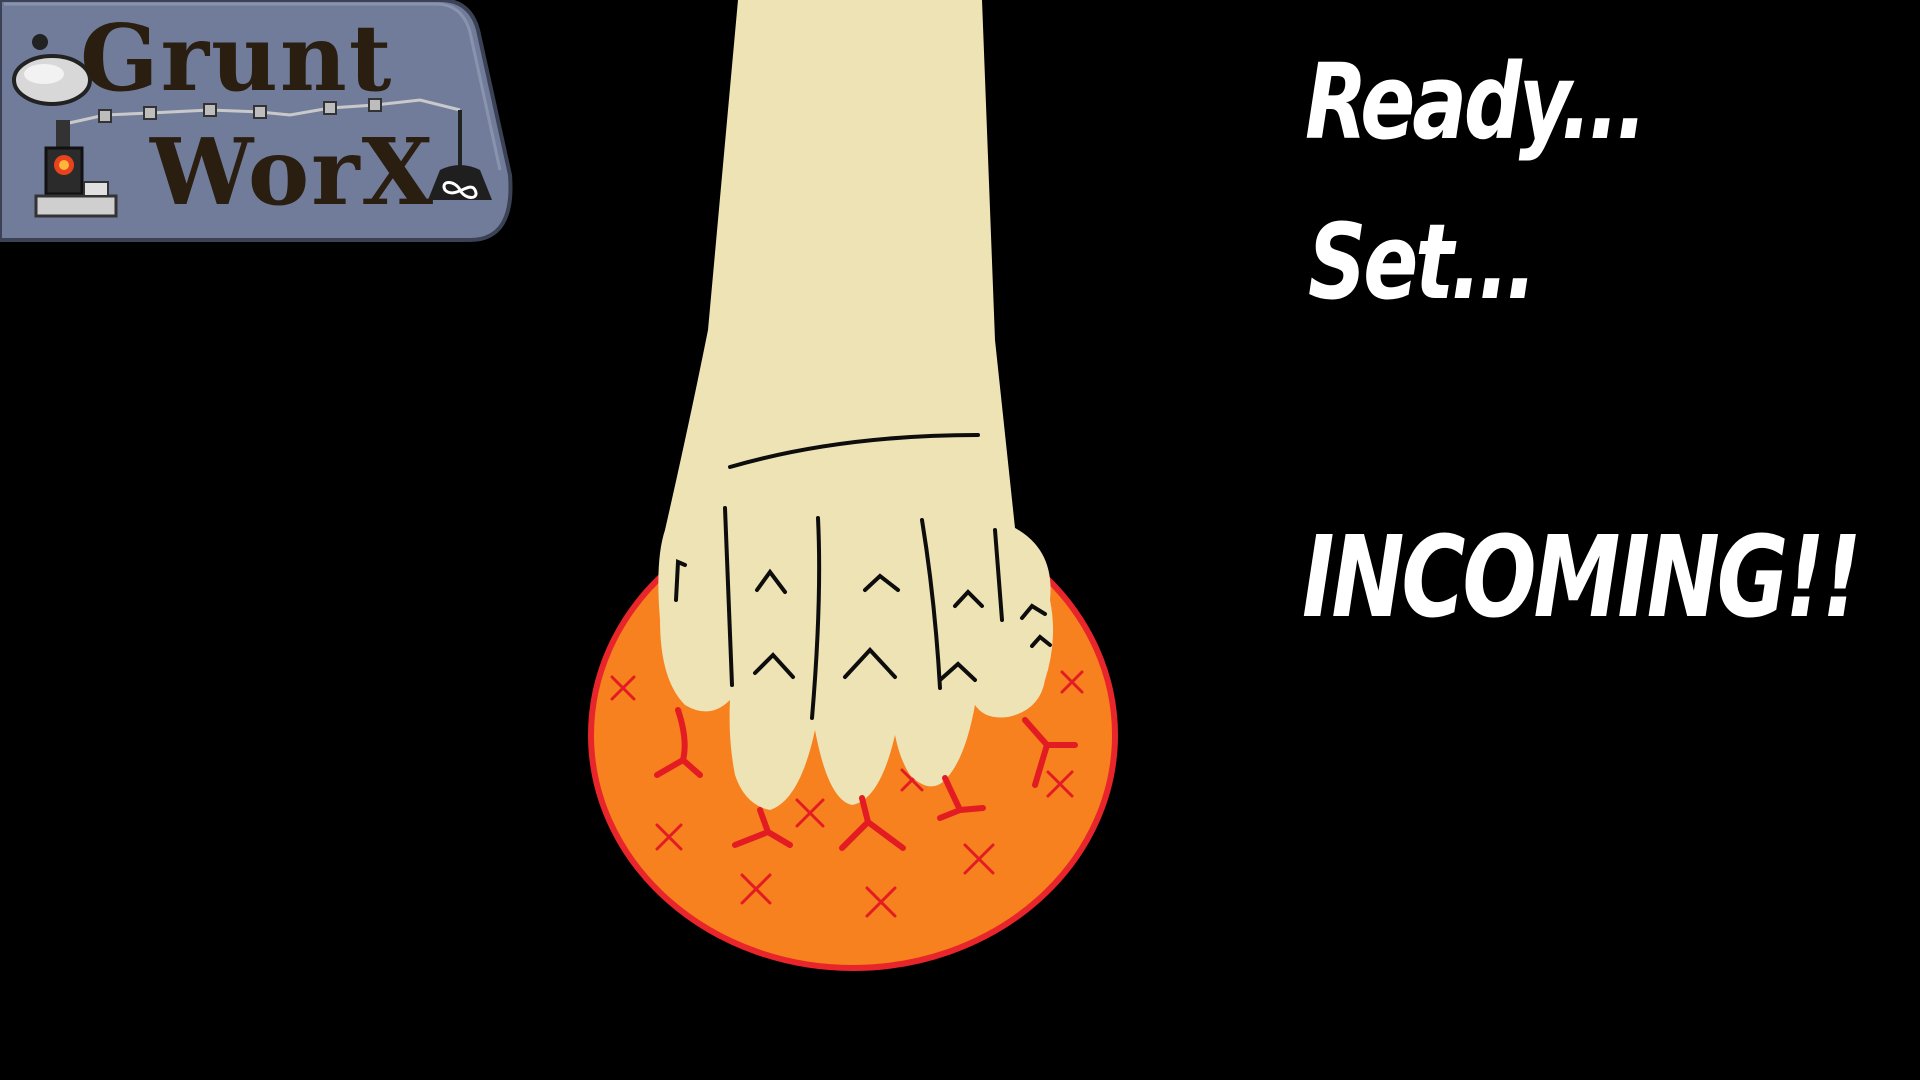 This screenshot has width=1920, height=1080. Describe the element at coordinates (260, 112) in the screenshot. I see `chain-icon` at that location.